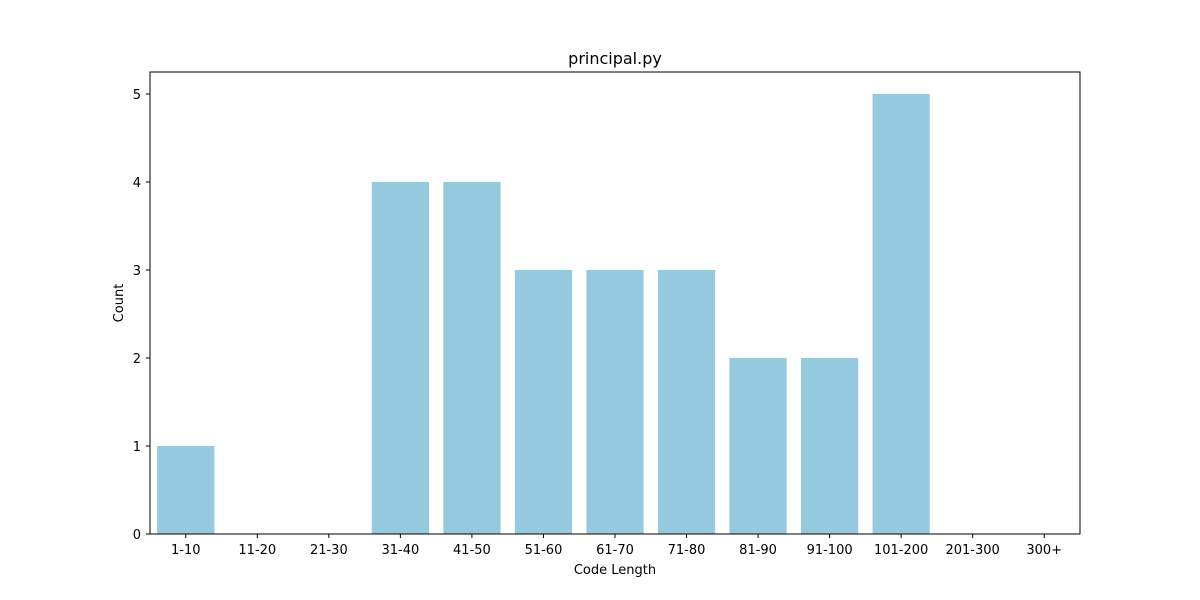 The width and height of the screenshot is (1200, 600). I want to click on x-tick-label: 300+, so click(1044, 550).